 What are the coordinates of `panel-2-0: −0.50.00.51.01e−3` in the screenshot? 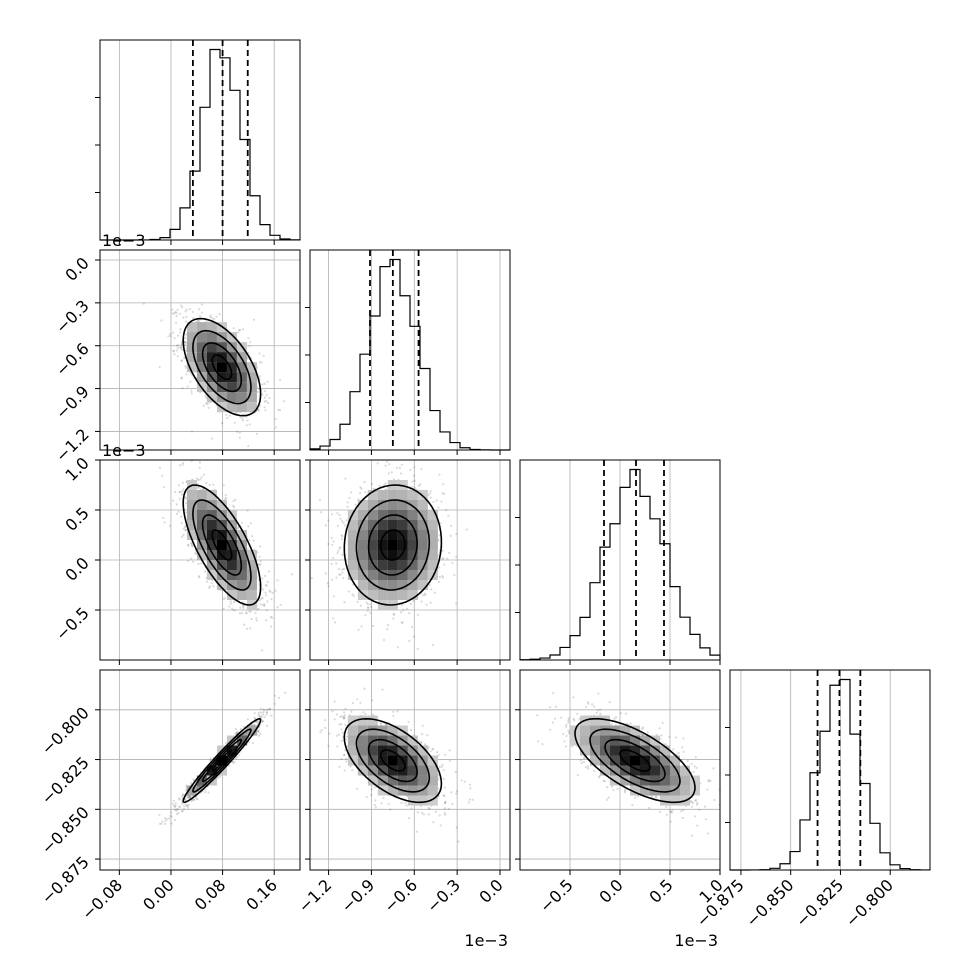 It's located at (176, 553).